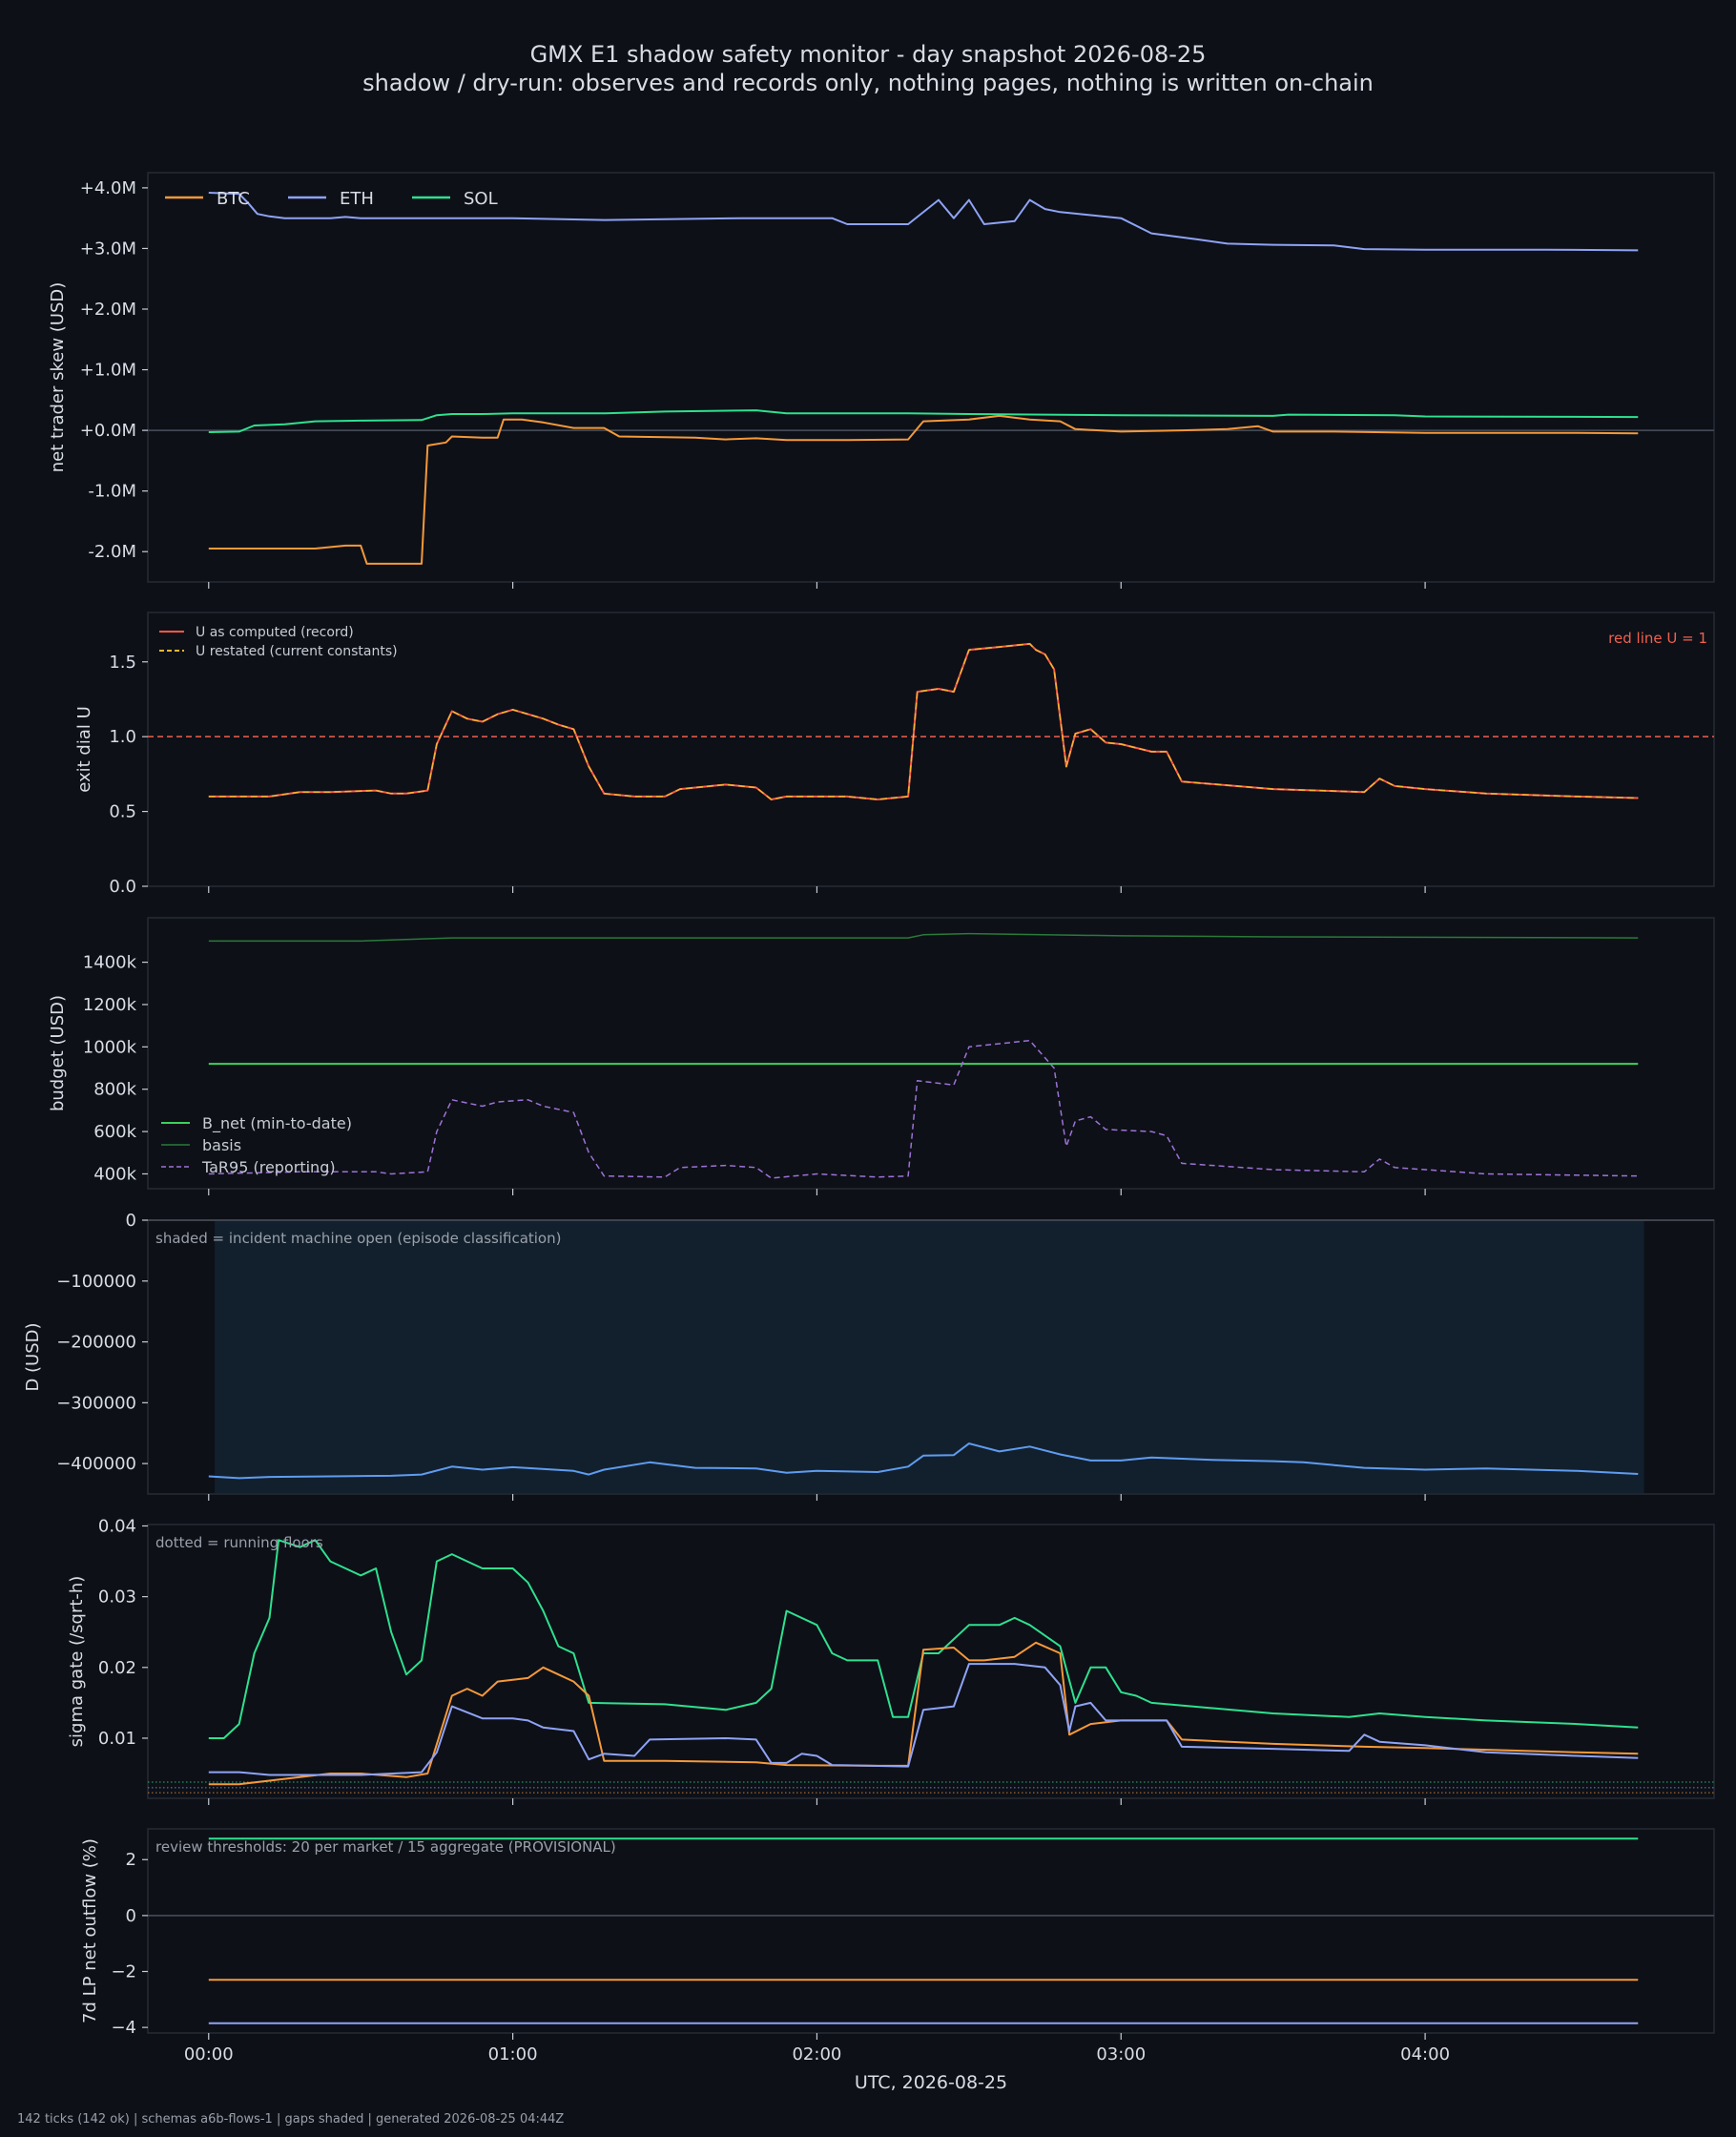 This screenshot has height=2137, width=1736. I want to click on legend-label: ETH, so click(357, 199).